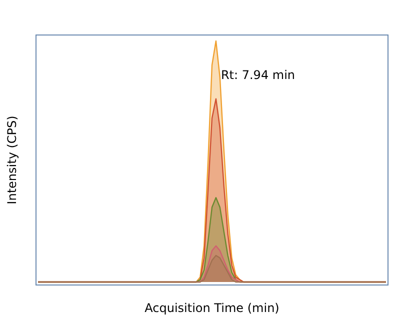  What do you see at coordinates (212, 308) in the screenshot?
I see `x-axis-title: Acquisition Time (min)` at bounding box center [212, 308].